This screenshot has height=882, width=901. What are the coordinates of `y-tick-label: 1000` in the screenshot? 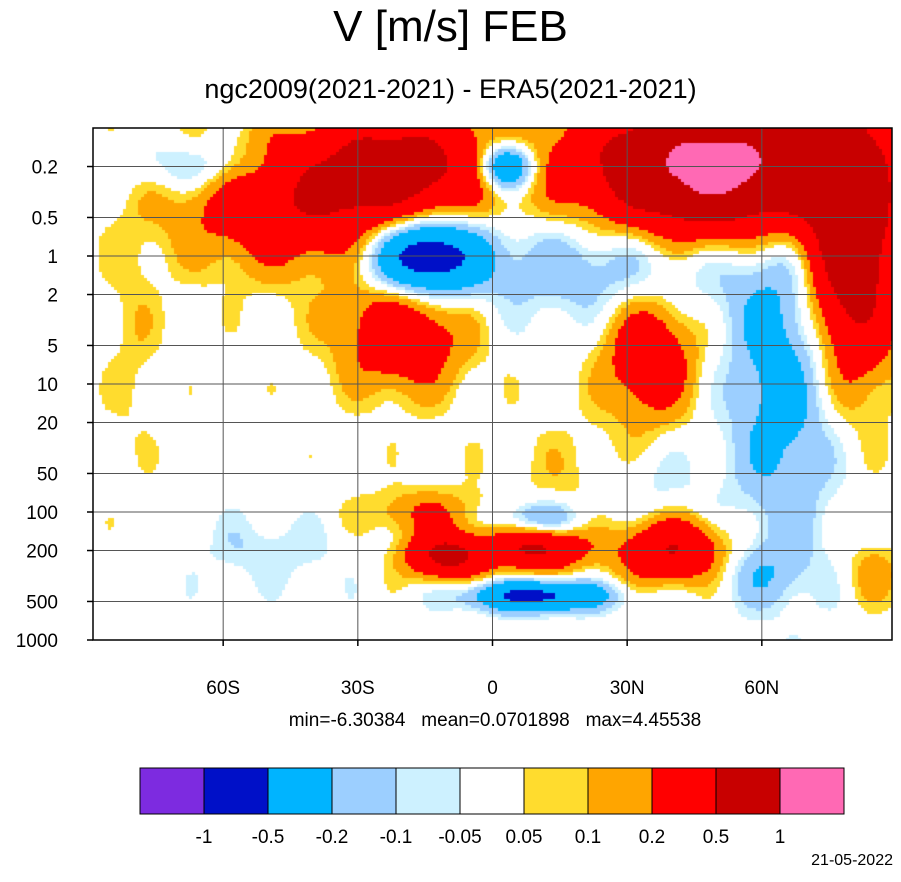 It's located at (37, 641).